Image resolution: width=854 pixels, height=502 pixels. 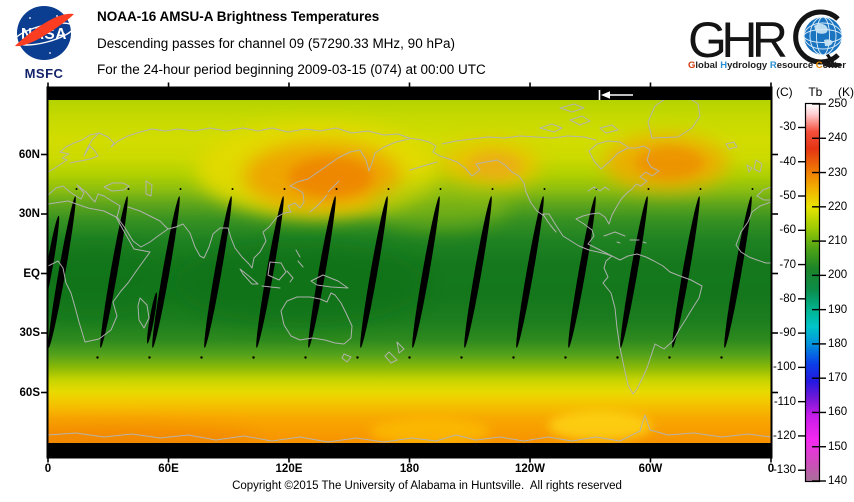 What do you see at coordinates (787, 264) in the screenshot?
I see `colorbar-celsius-label: -70` at bounding box center [787, 264].